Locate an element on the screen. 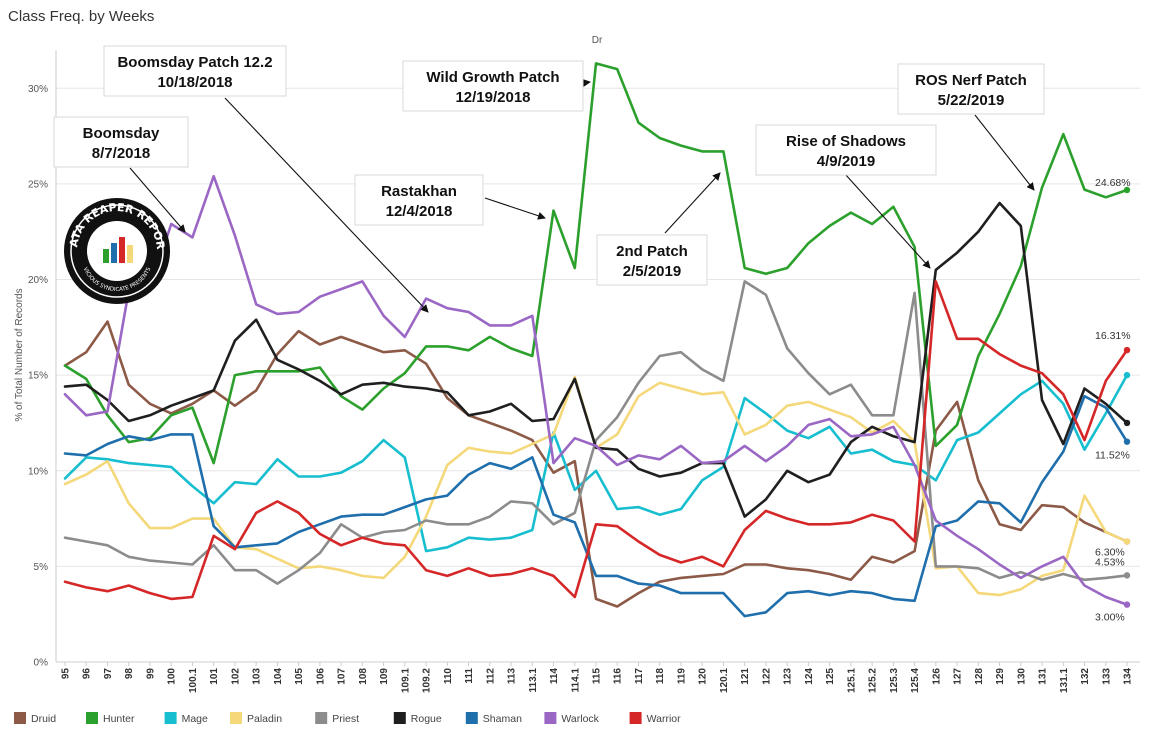  x-tick-label: 100 is located at coordinates (172, 676).